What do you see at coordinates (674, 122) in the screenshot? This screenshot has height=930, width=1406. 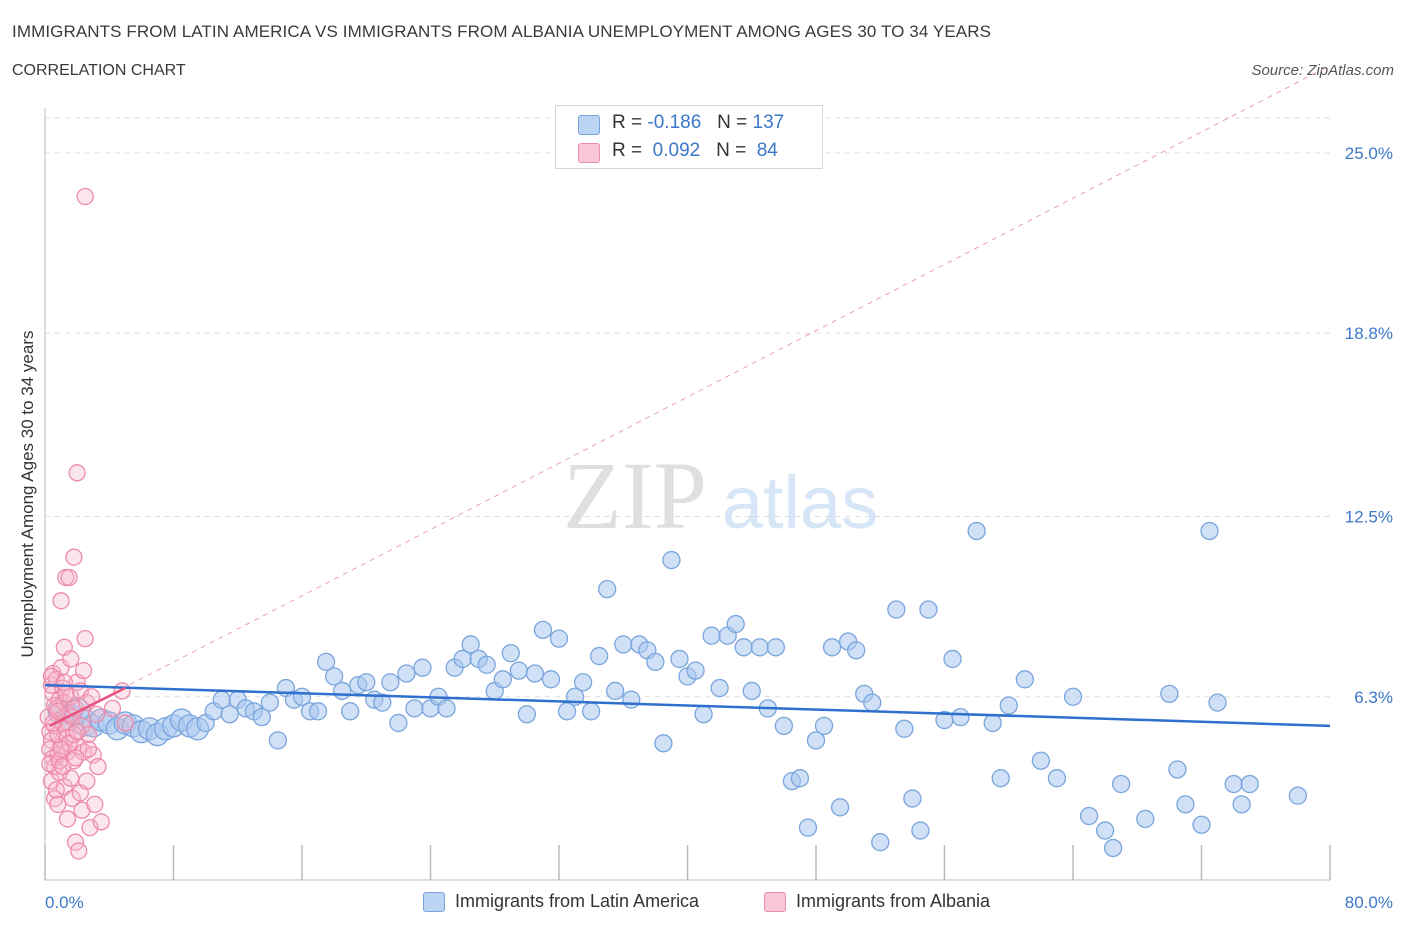 I see `legend-r-value: -0.186` at bounding box center [674, 122].